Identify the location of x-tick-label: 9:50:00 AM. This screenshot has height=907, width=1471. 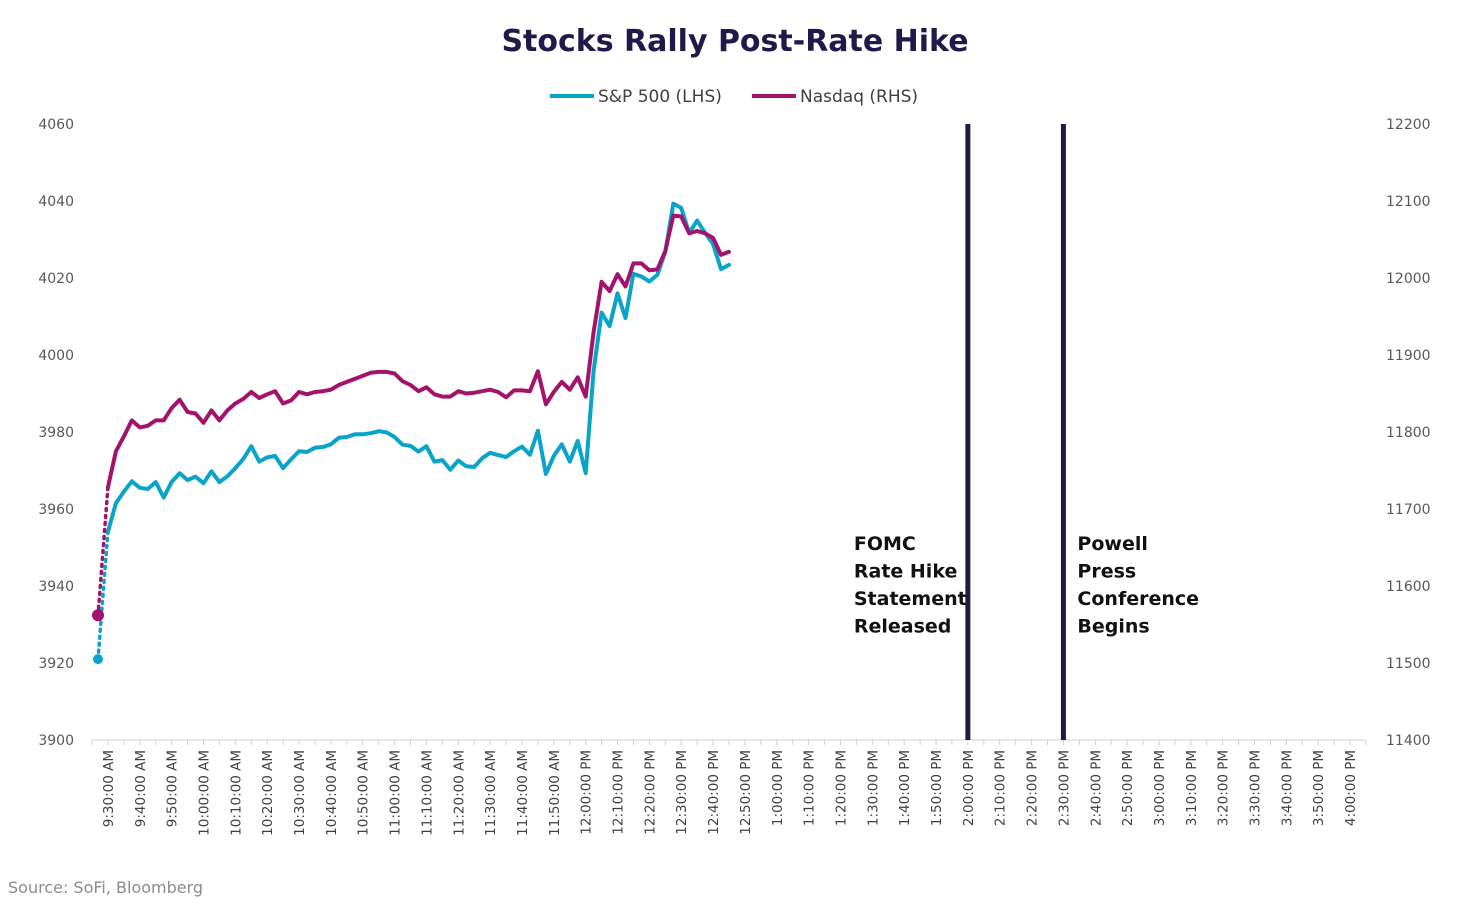
(173, 788).